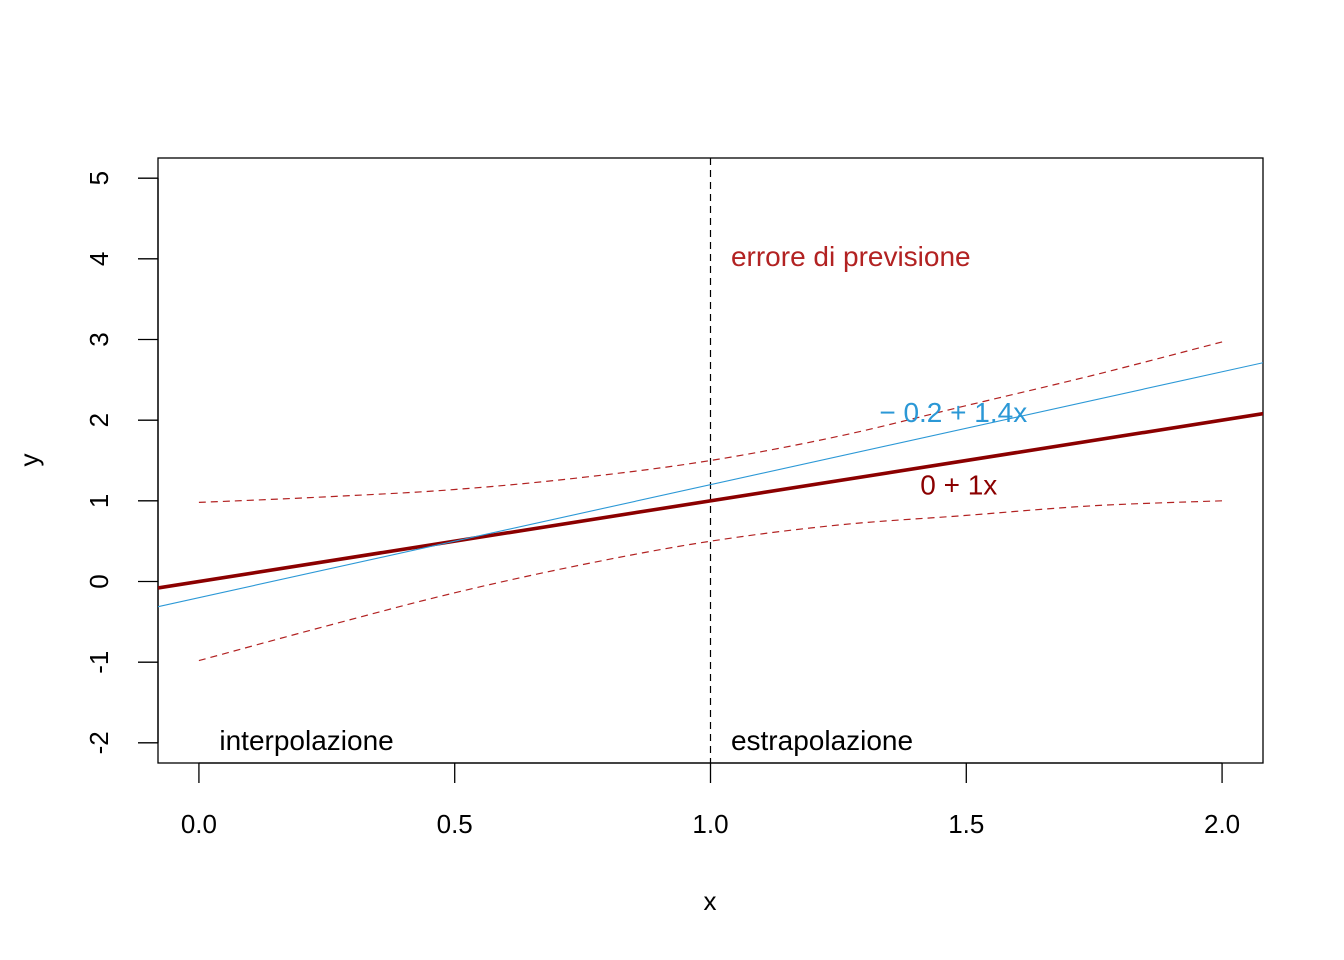 Image resolution: width=1344 pixels, height=960 pixels. What do you see at coordinates (99, 178) in the screenshot?
I see `y-tick-label: 5` at bounding box center [99, 178].